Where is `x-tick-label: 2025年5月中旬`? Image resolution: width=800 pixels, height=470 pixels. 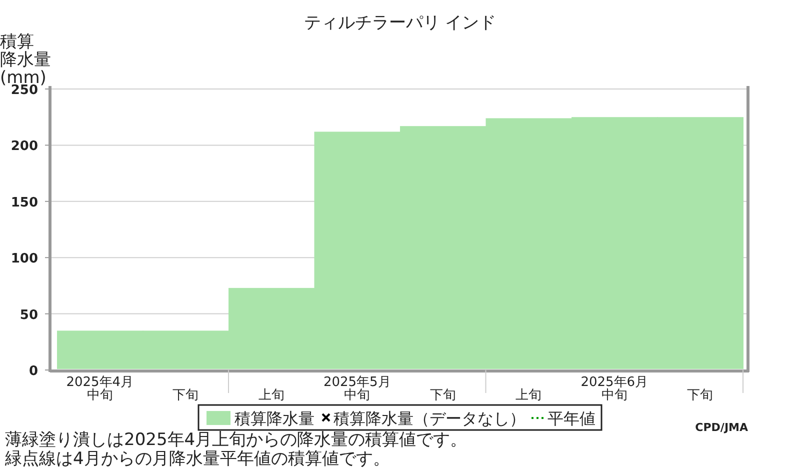 x-tick-label: 2025年5月中旬 is located at coordinates (357, 389).